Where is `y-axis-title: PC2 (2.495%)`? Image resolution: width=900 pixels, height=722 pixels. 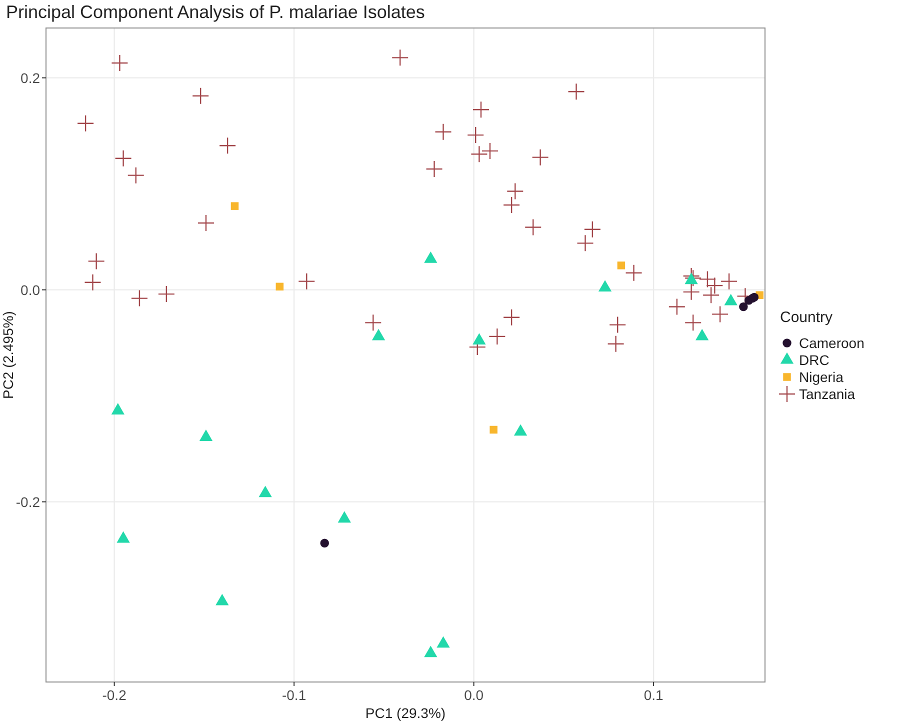 y-axis-title: PC2 (2.495%) is located at coordinates (8, 355).